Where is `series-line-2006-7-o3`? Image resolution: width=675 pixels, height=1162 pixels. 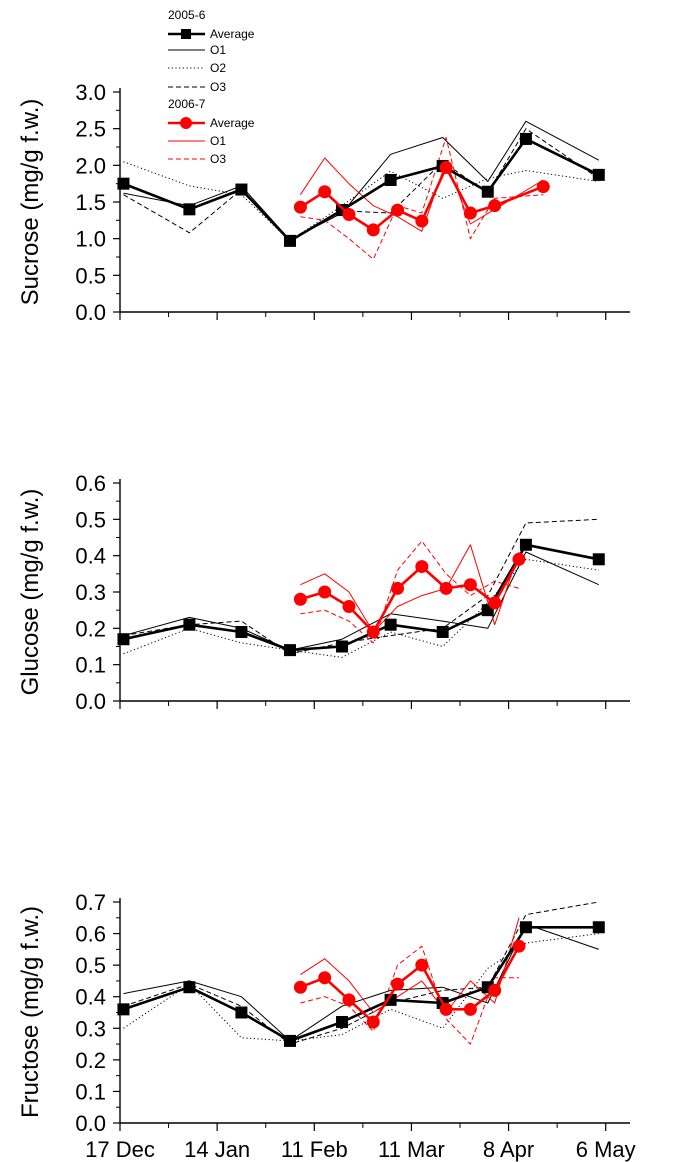 series-line-2006-7-o3 is located at coordinates (410, 592).